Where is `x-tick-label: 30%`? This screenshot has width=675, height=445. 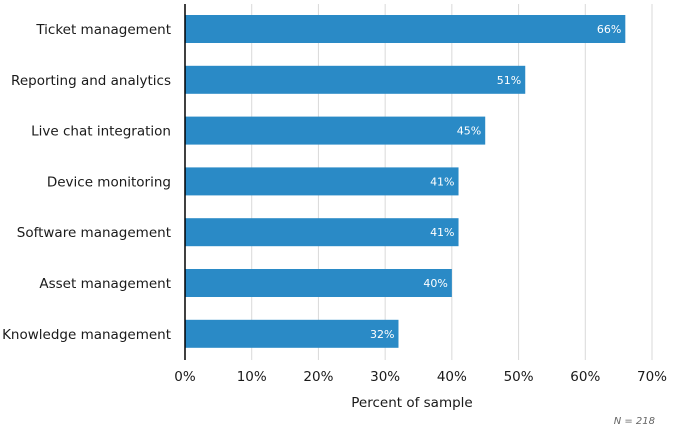
x-tick-label: 30% is located at coordinates (385, 377).